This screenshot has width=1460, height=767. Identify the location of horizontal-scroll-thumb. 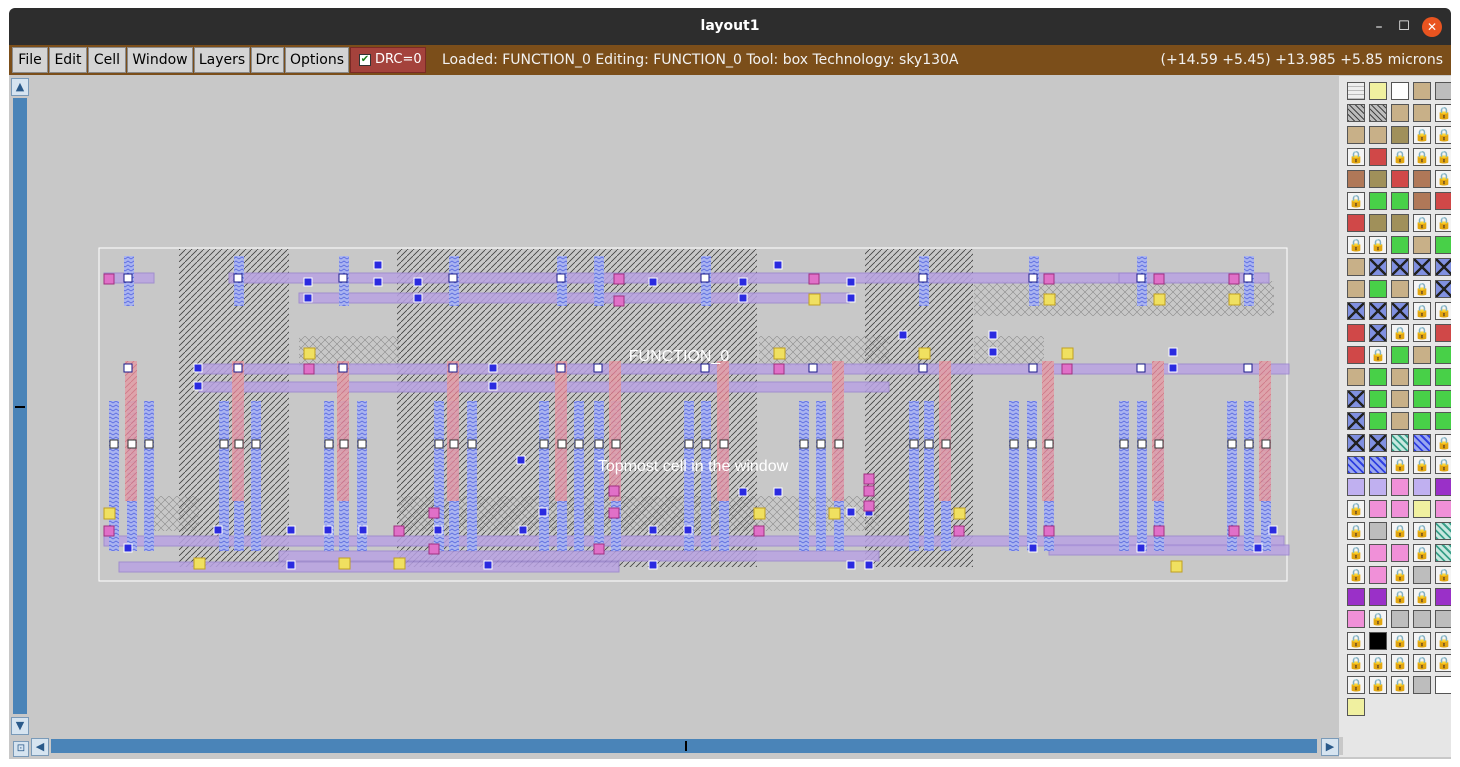
(686, 746).